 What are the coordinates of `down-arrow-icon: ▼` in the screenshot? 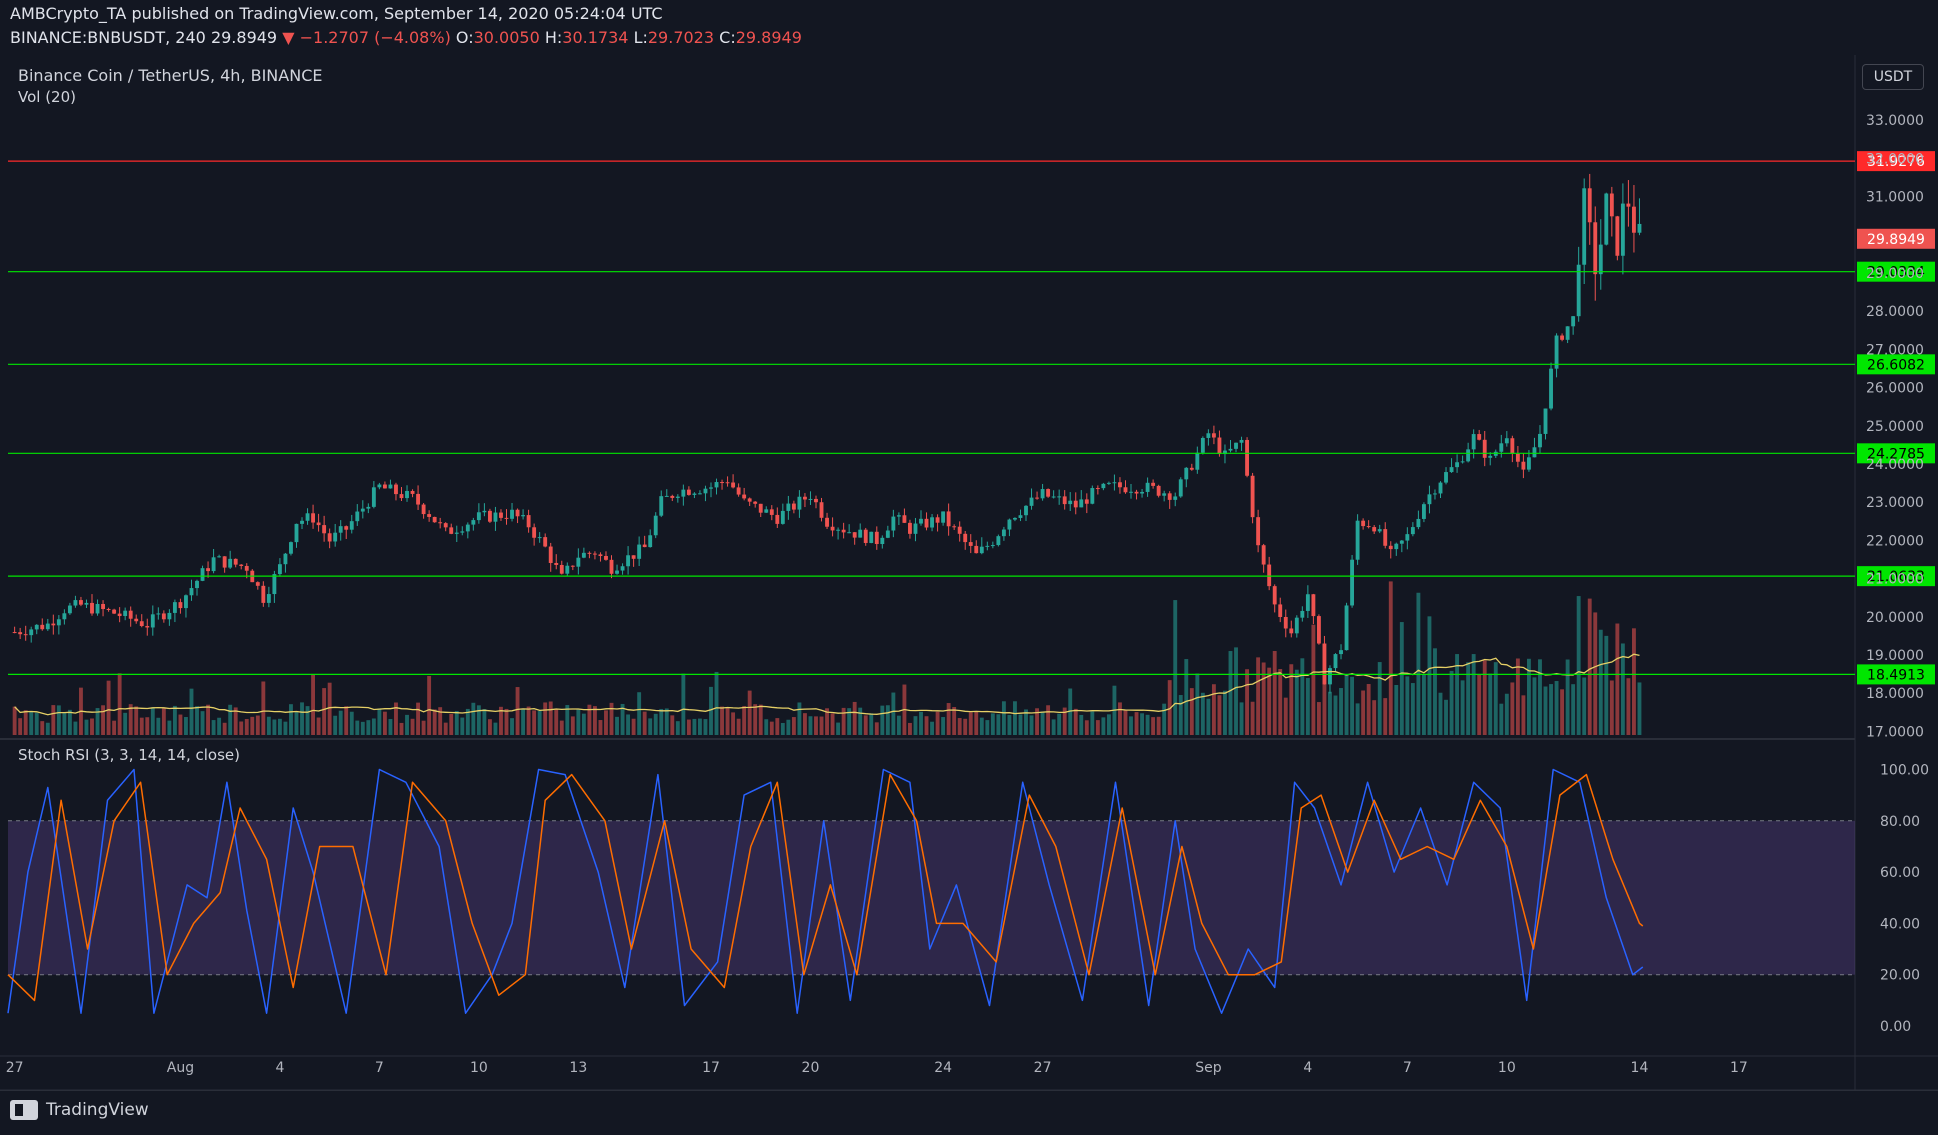 It's located at (288, 37).